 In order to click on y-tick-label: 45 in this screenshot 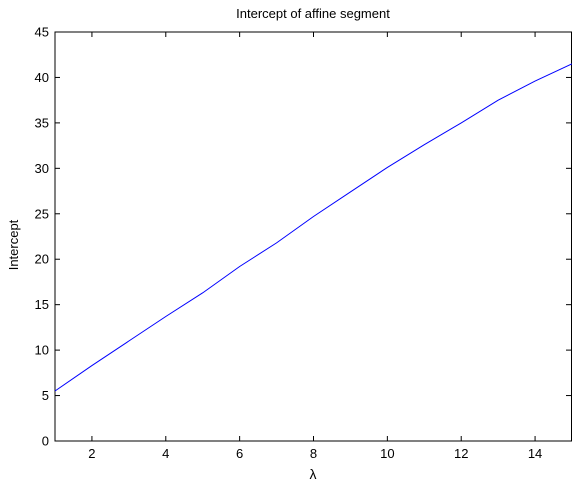, I will do `click(42, 32)`.